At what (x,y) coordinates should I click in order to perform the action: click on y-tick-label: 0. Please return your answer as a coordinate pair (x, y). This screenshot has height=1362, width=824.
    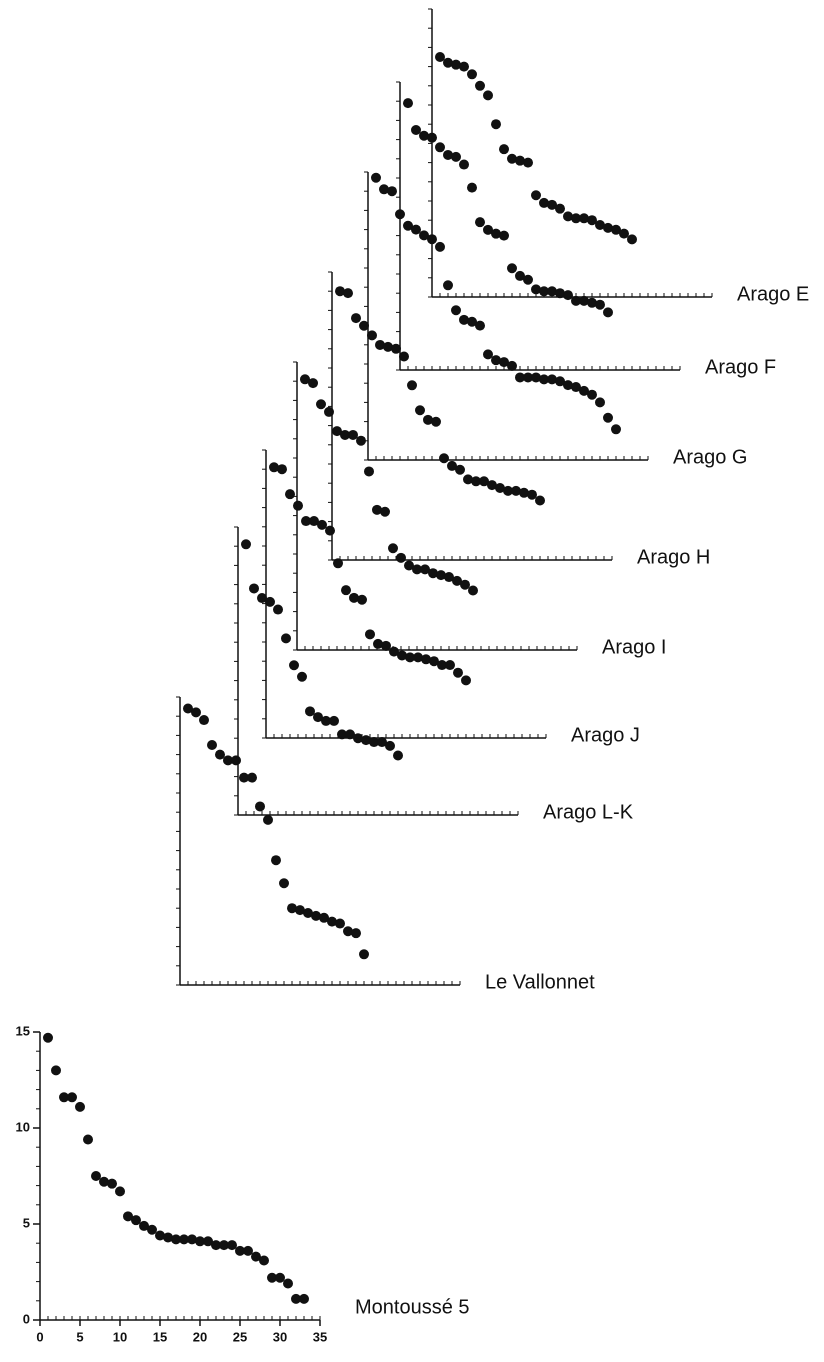
    Looking at the image, I should click on (26, 1318).